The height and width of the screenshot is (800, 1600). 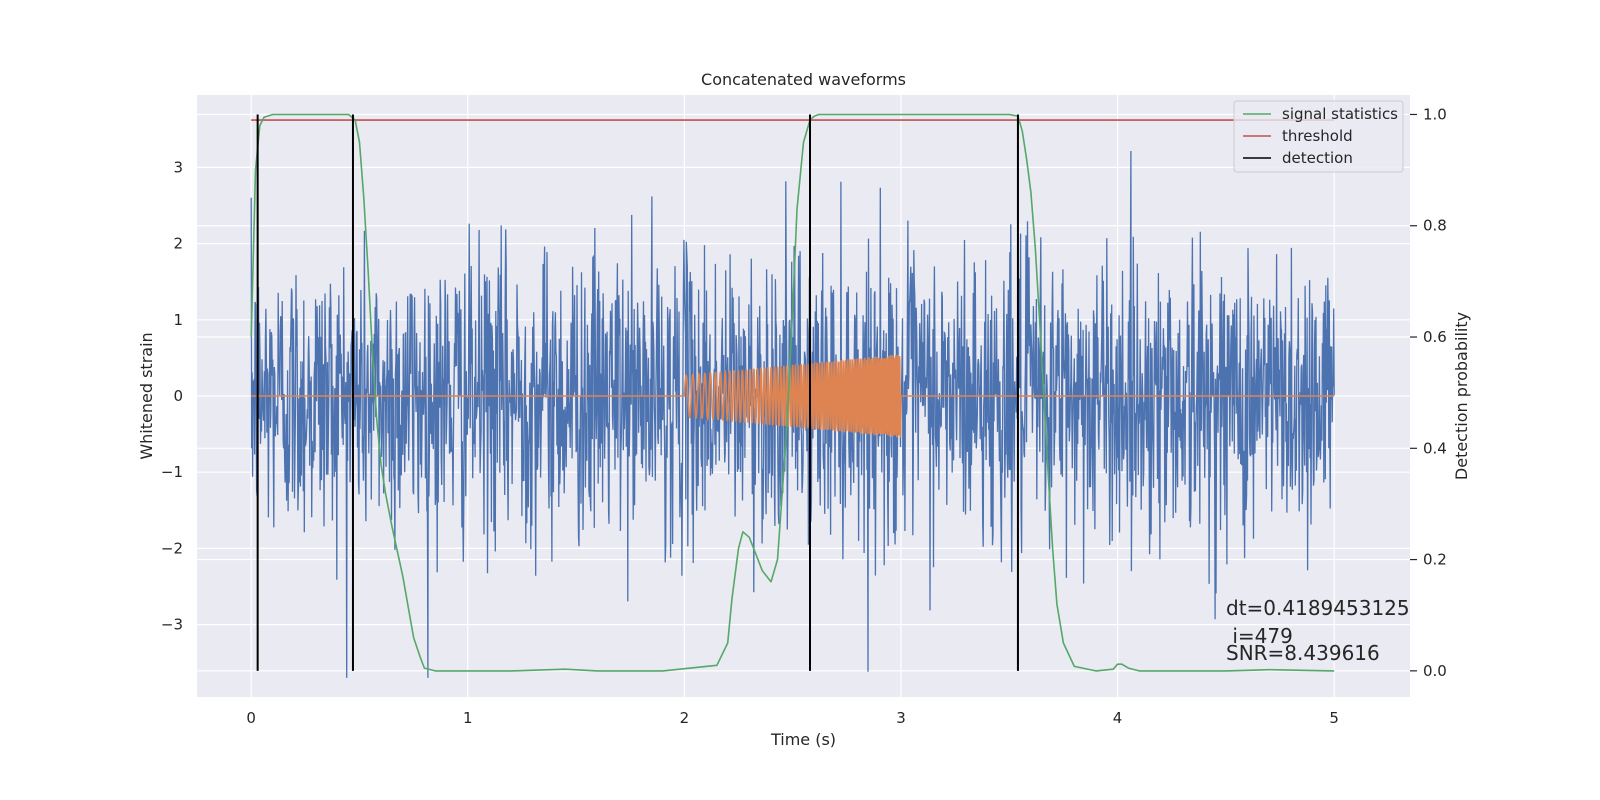 What do you see at coordinates (1118, 718) in the screenshot?
I see `x-tick-label: 4` at bounding box center [1118, 718].